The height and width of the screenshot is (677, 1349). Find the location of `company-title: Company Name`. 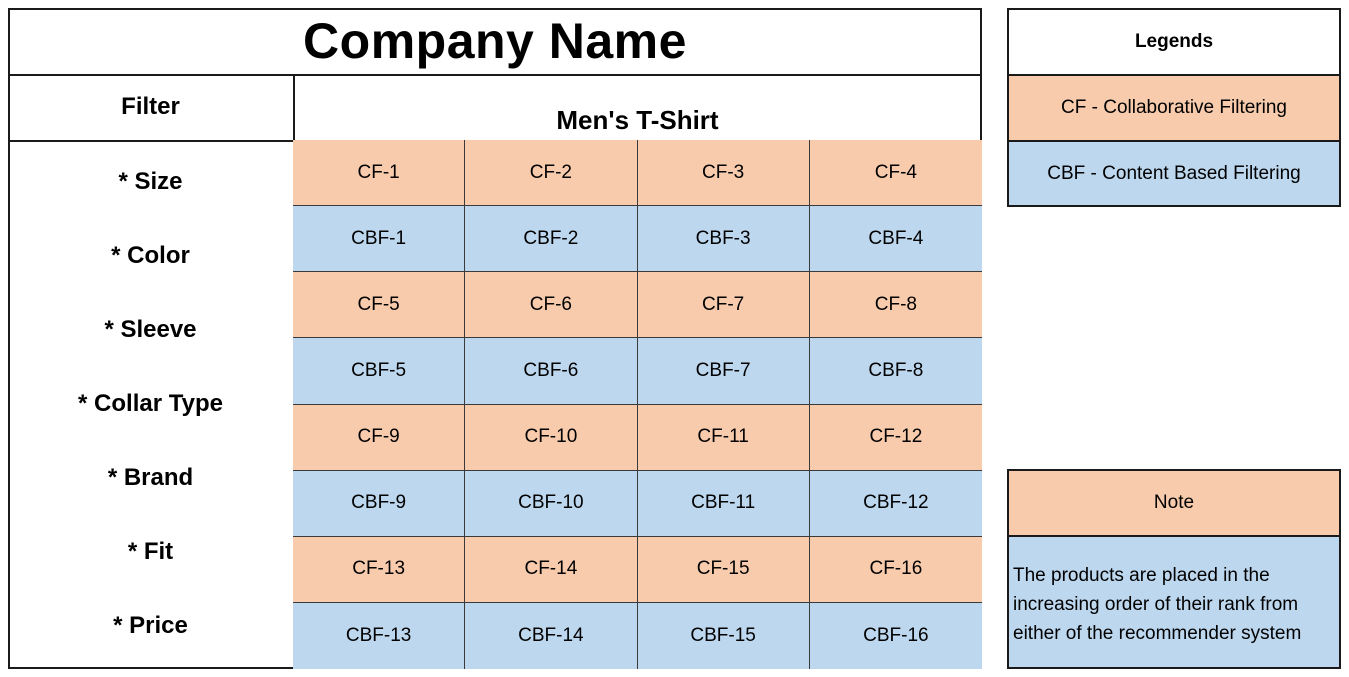

company-title: Company Name is located at coordinates (495, 41).